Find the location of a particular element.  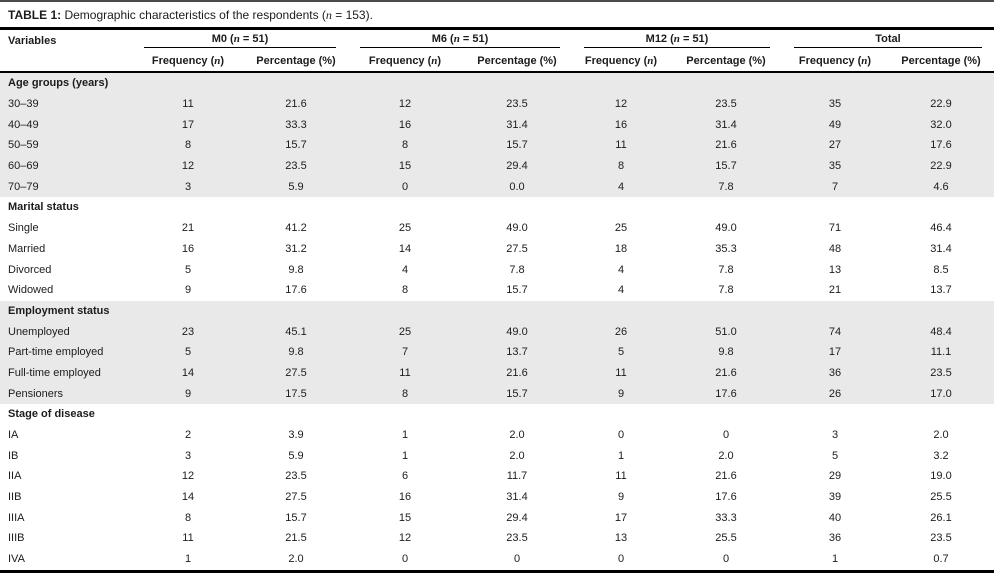

table-row: 70–79 3 5.9 0 0.0 4 7.8 7 4.6 is located at coordinates (497, 187).